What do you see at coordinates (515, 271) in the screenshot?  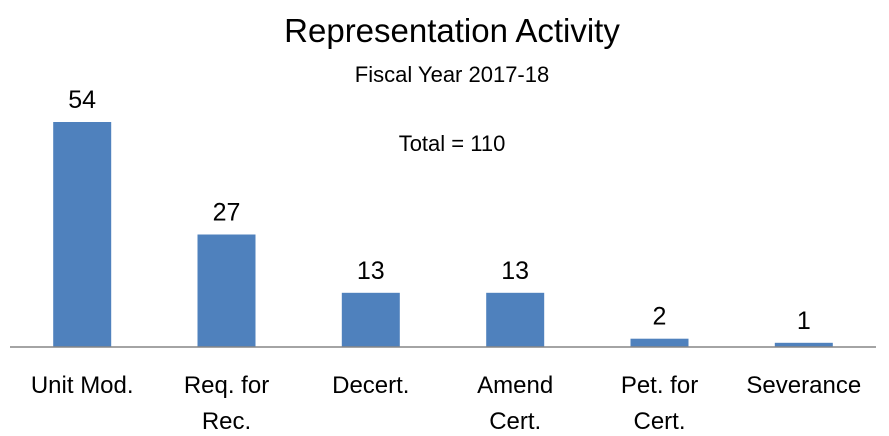 I see `data-label-4: 13` at bounding box center [515, 271].